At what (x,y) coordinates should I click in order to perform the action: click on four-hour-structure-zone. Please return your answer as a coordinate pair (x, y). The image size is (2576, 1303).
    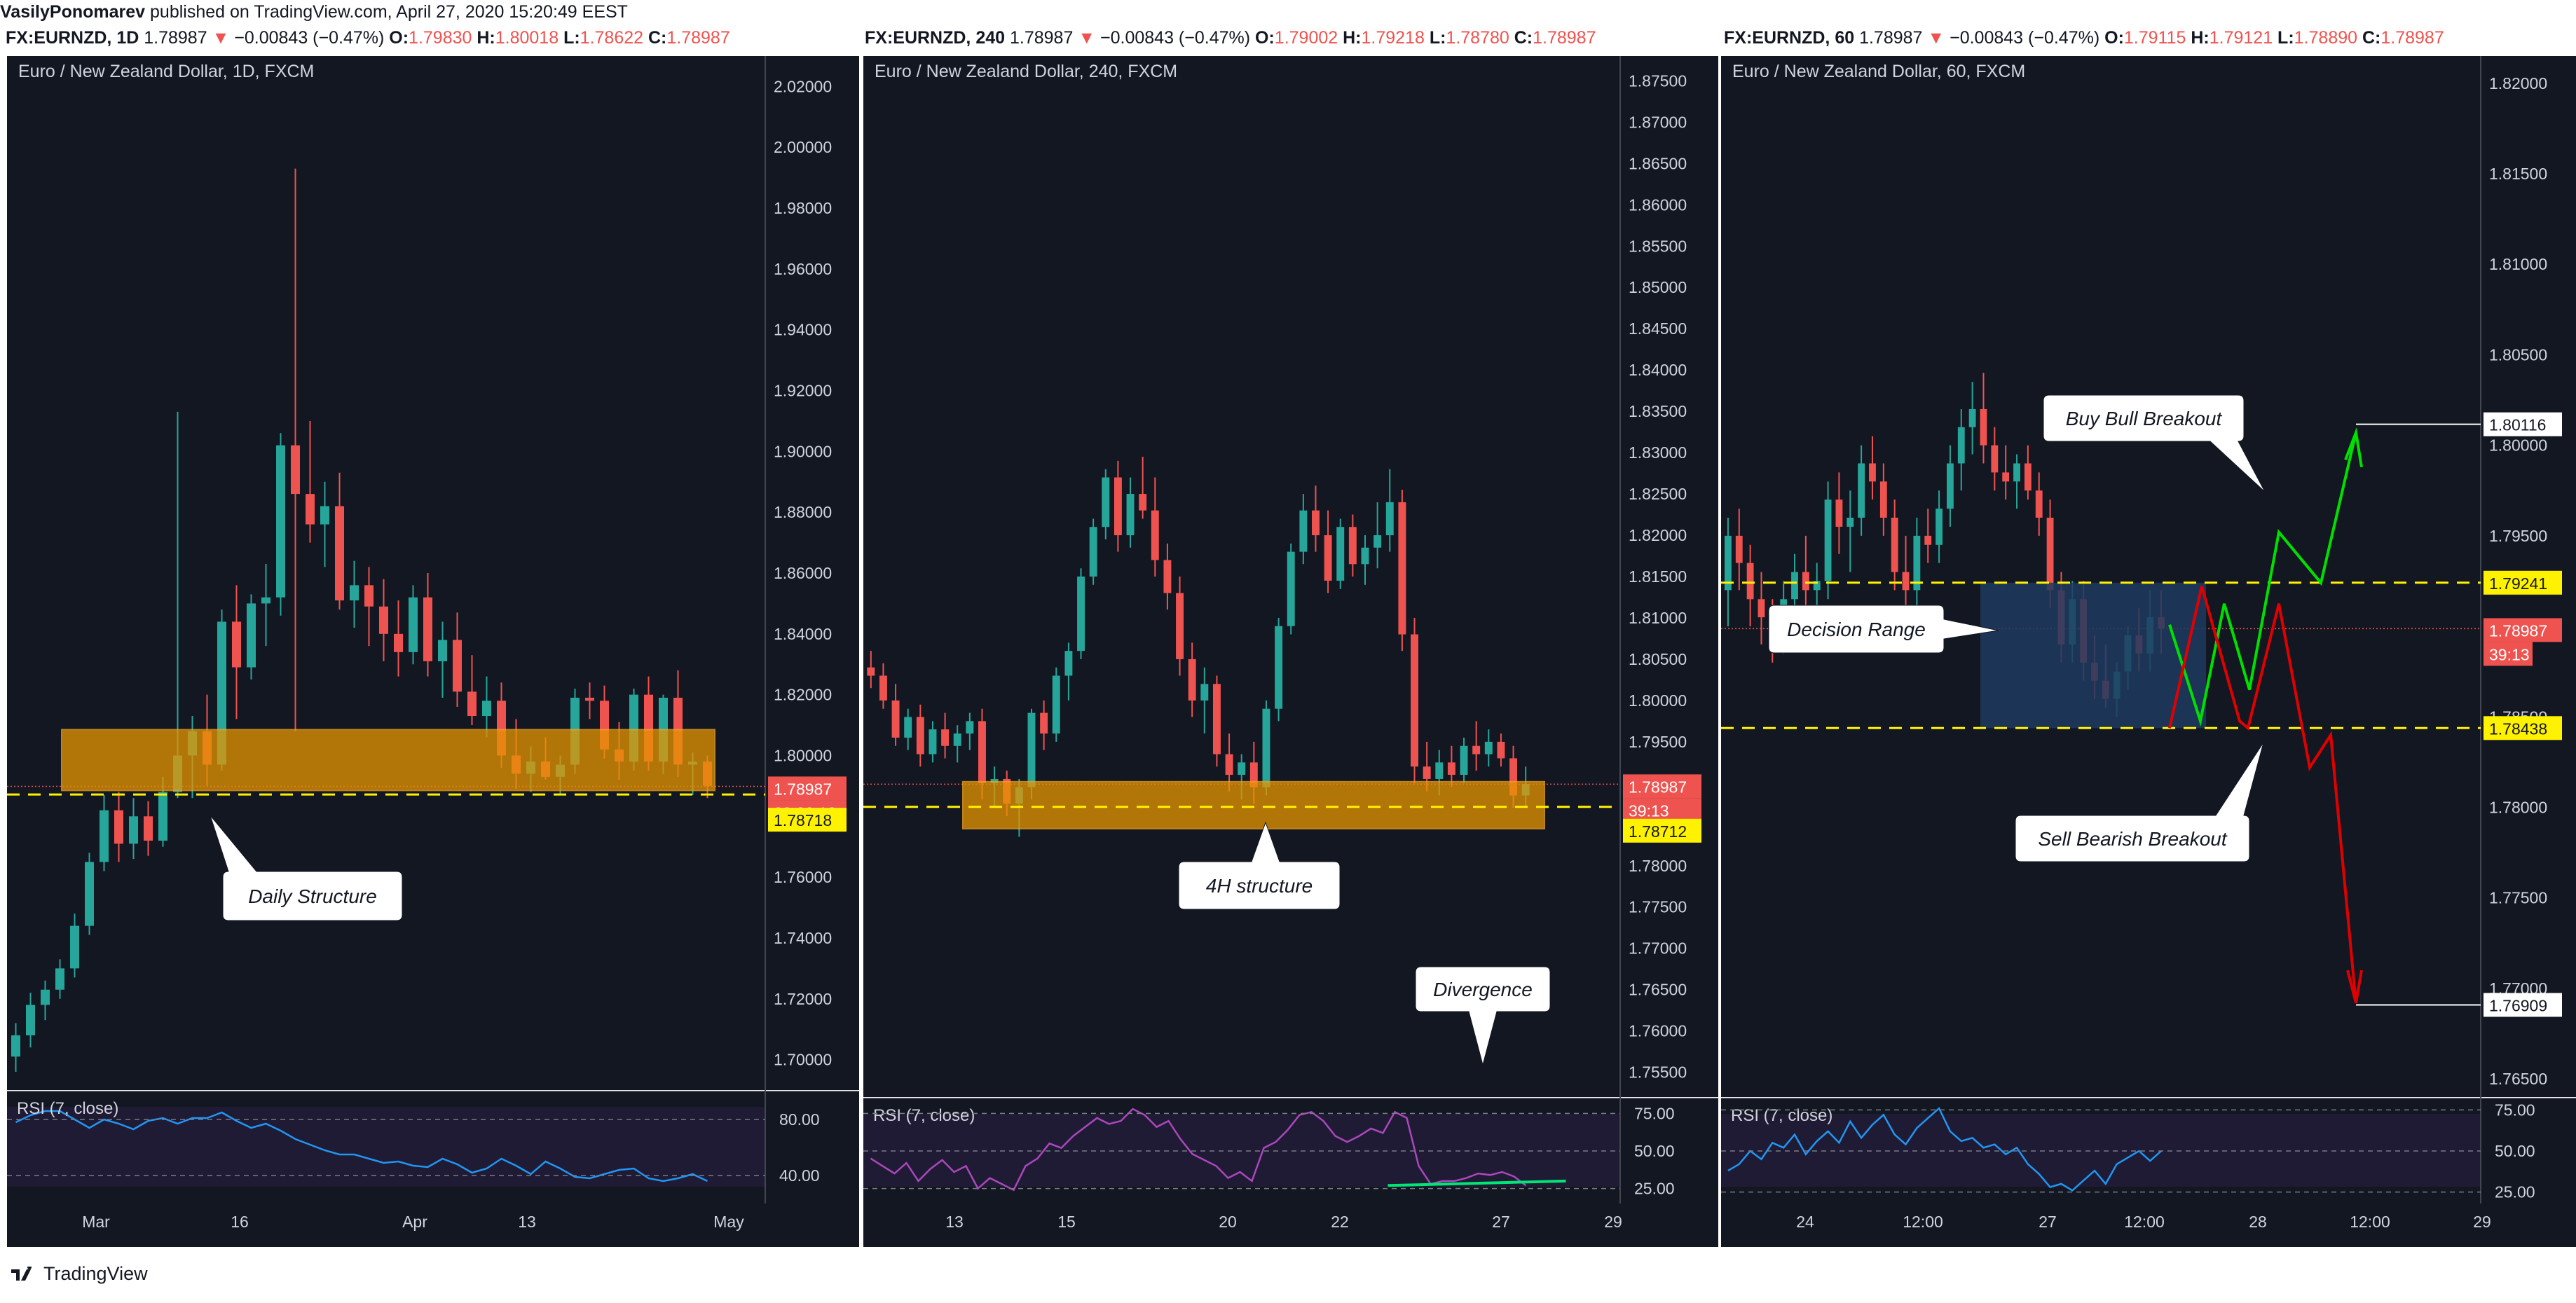
    Looking at the image, I should click on (1253, 804).